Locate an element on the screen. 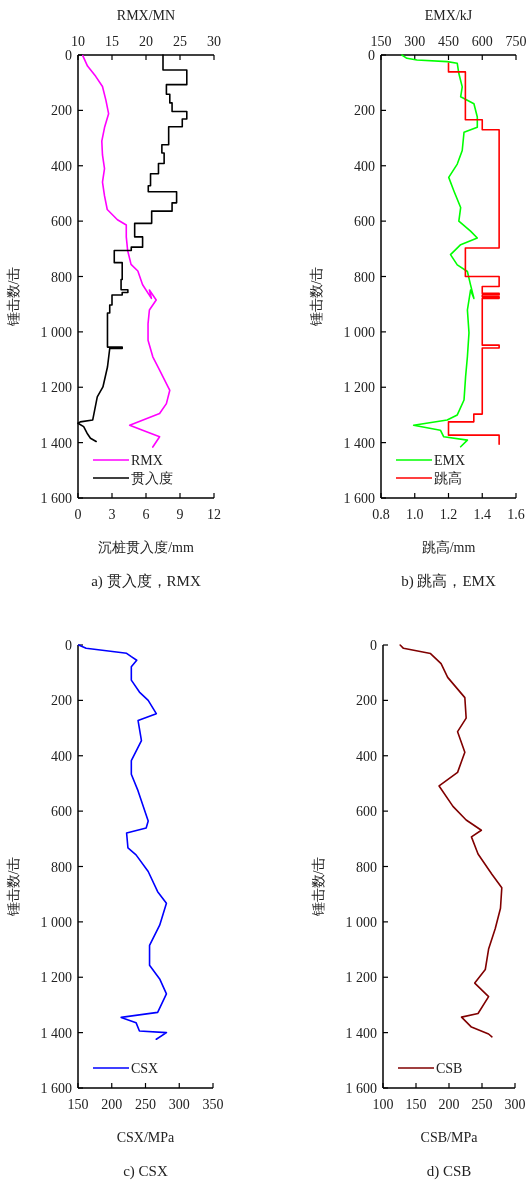  x2-tick-label: 30 is located at coordinates (214, 41).